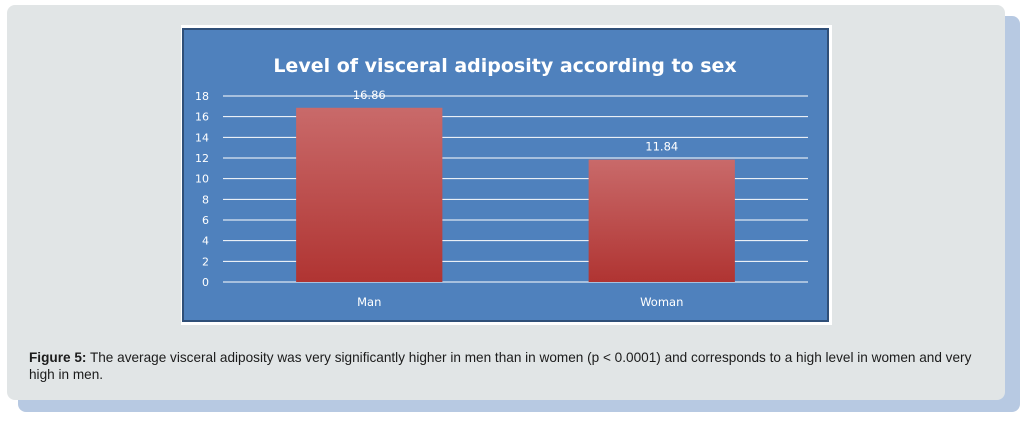  I want to click on x-tick-label-woman: Woman, so click(661, 302).